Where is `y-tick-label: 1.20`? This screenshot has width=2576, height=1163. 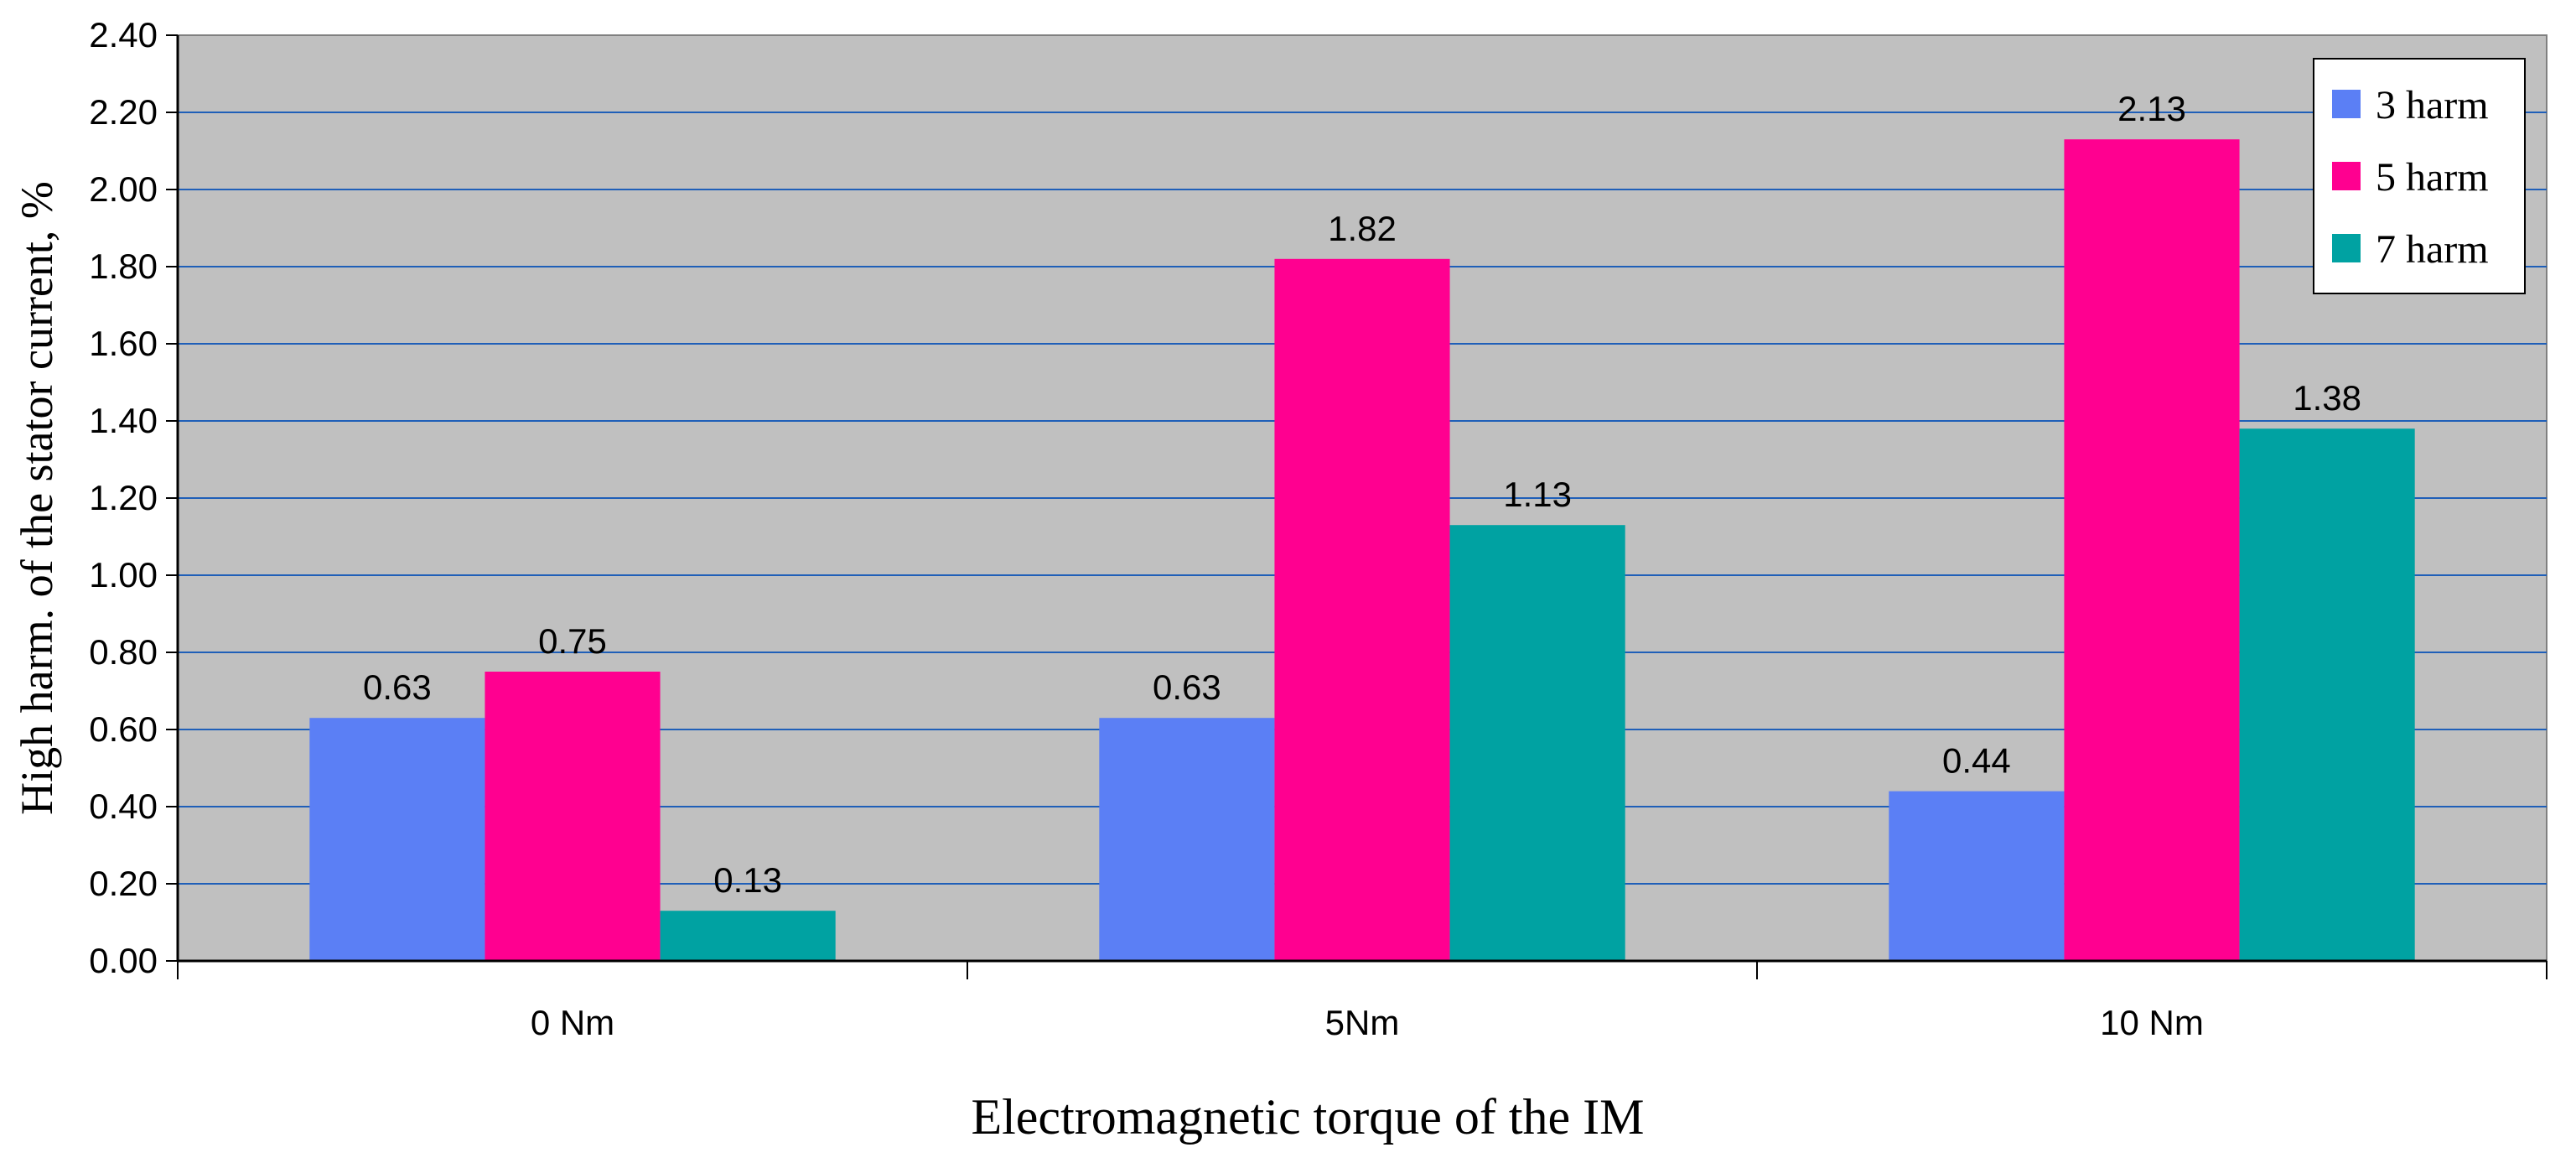 y-tick-label: 1.20 is located at coordinates (123, 498).